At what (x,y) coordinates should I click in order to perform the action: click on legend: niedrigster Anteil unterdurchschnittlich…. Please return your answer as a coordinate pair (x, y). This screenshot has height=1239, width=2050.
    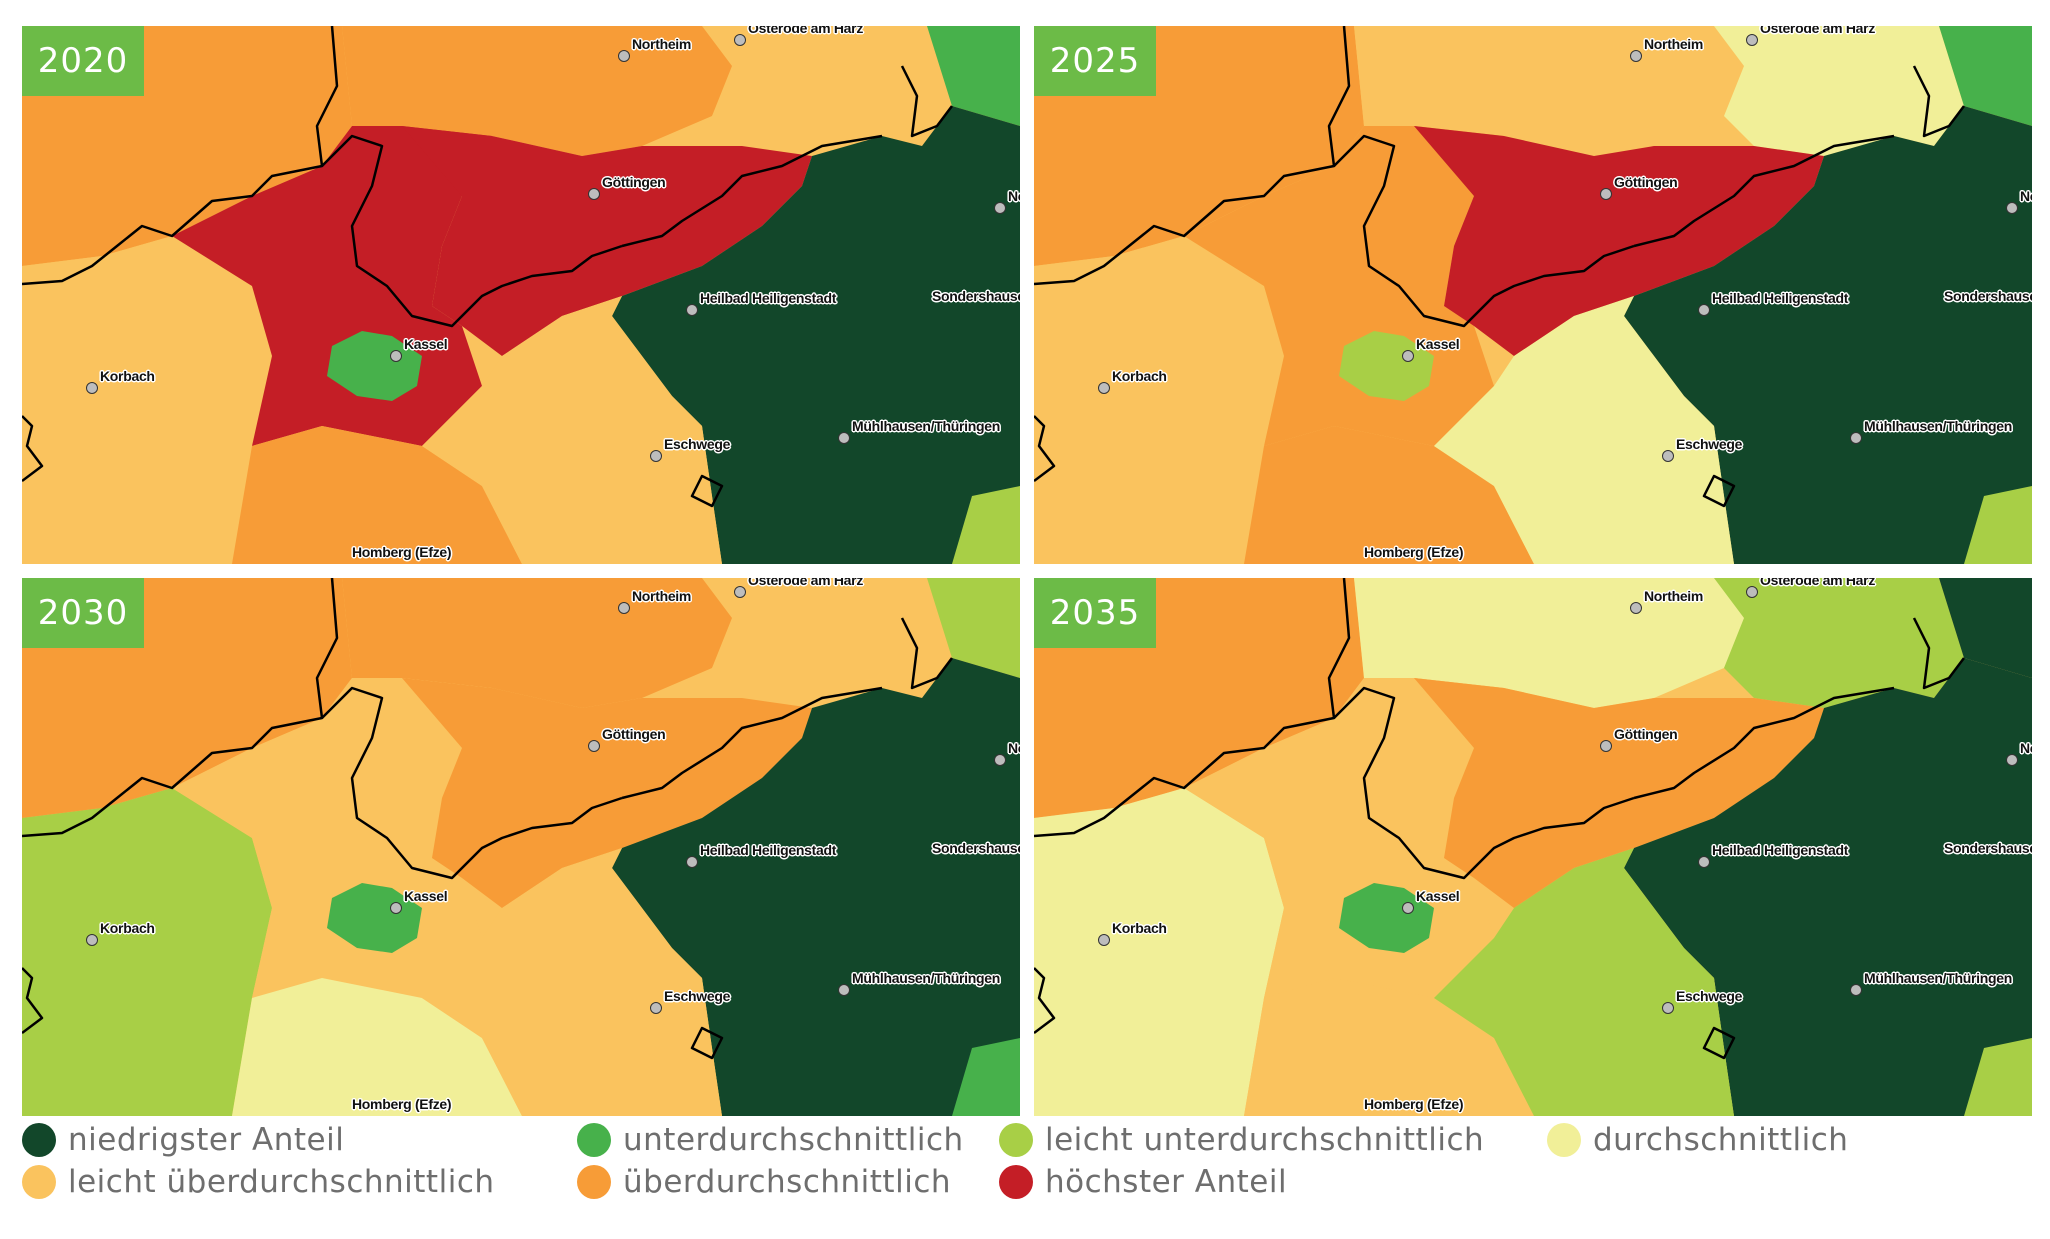
    Looking at the image, I should click on (1032, 1175).